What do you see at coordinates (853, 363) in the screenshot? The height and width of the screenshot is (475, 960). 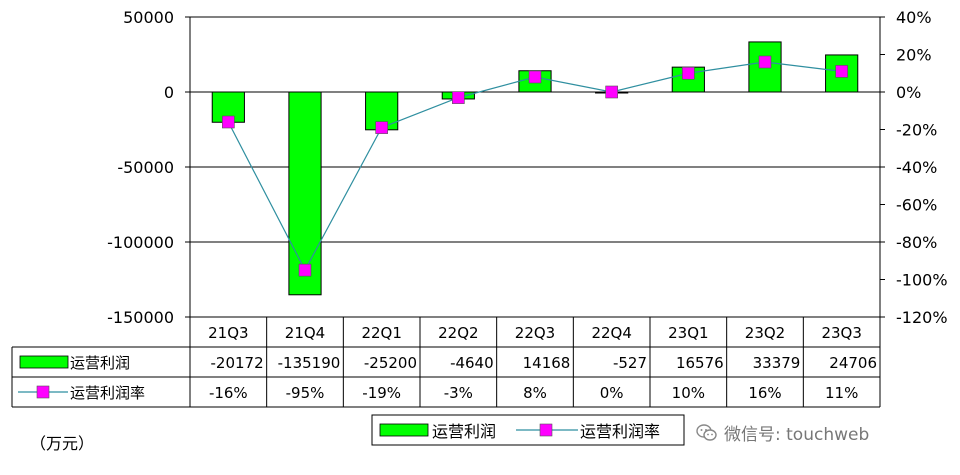 I see `table-cell: 24706` at bounding box center [853, 363].